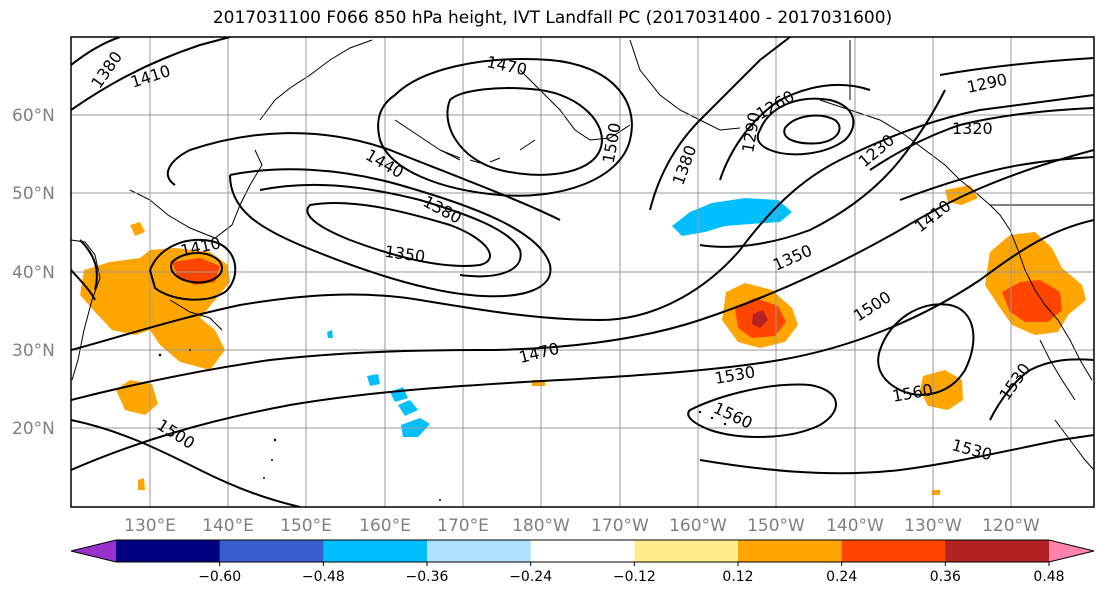  What do you see at coordinates (398, 234) in the screenshot?
I see `contour-1350-mid` at bounding box center [398, 234].